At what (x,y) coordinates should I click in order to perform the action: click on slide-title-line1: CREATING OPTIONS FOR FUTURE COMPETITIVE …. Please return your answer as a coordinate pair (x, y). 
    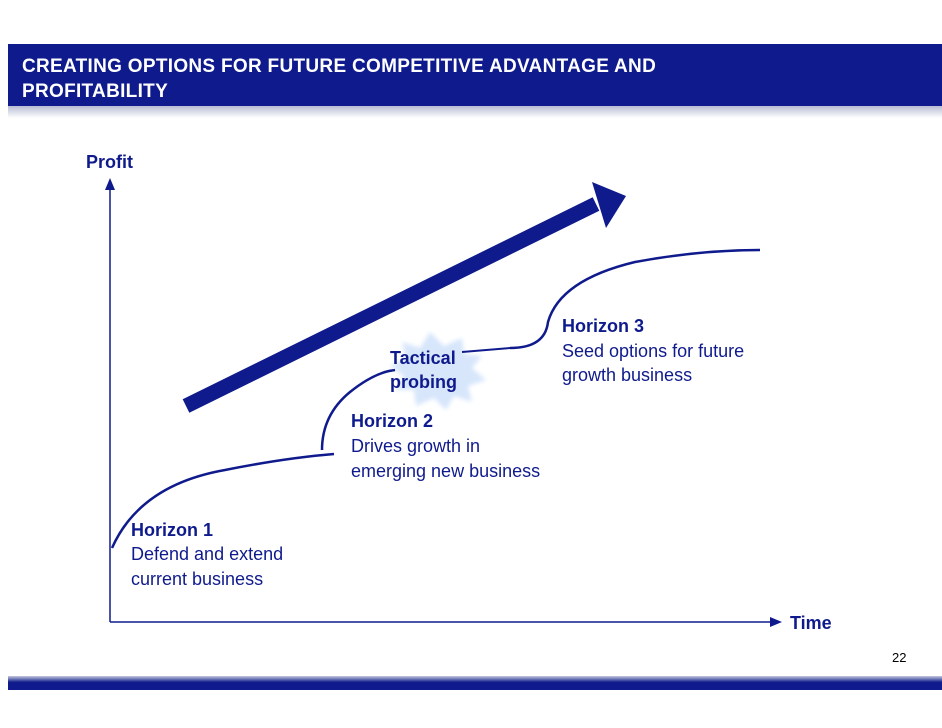
    Looking at the image, I should click on (339, 66).